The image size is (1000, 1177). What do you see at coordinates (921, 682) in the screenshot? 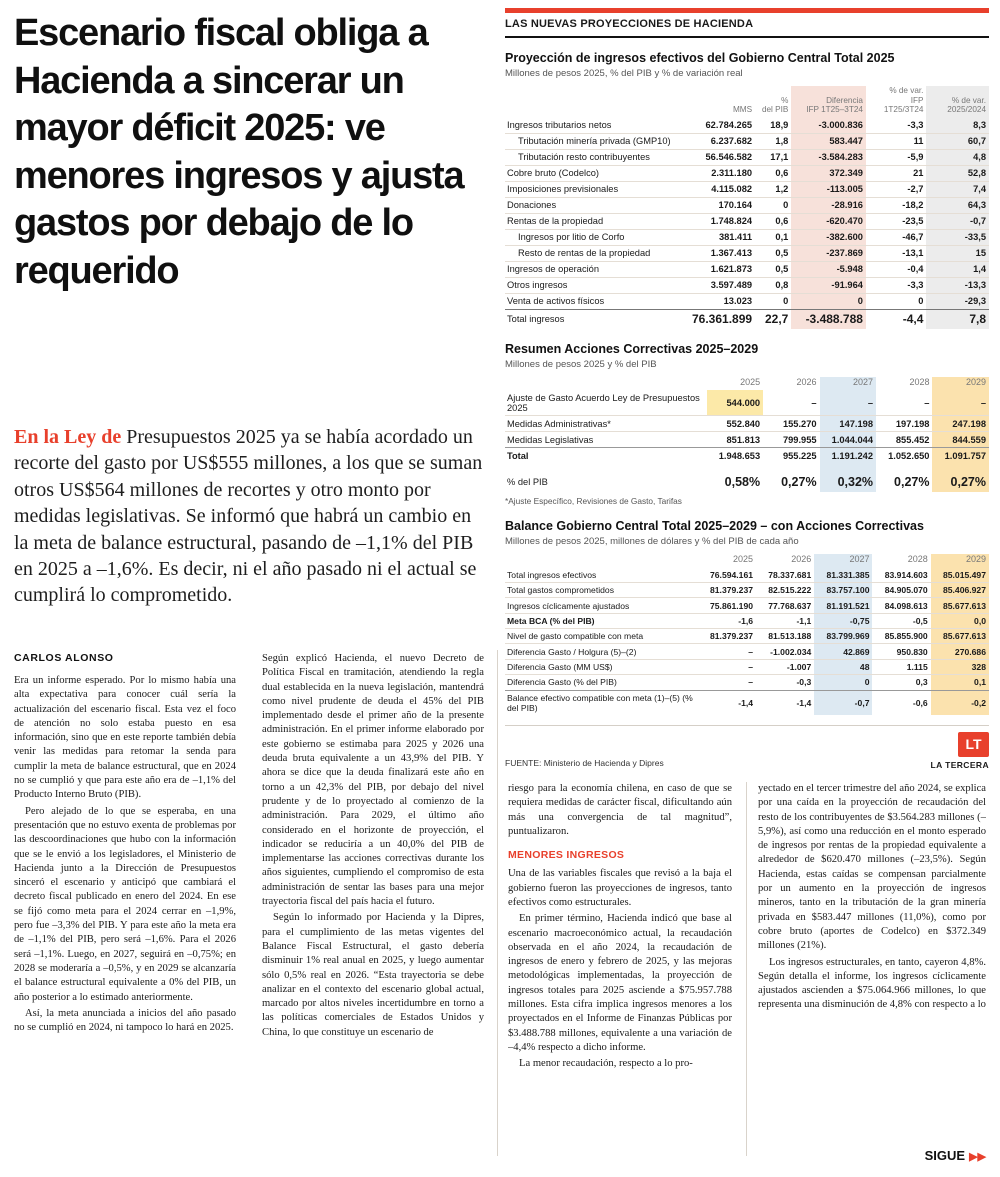
I see `cell-value: 0,3` at bounding box center [921, 682].